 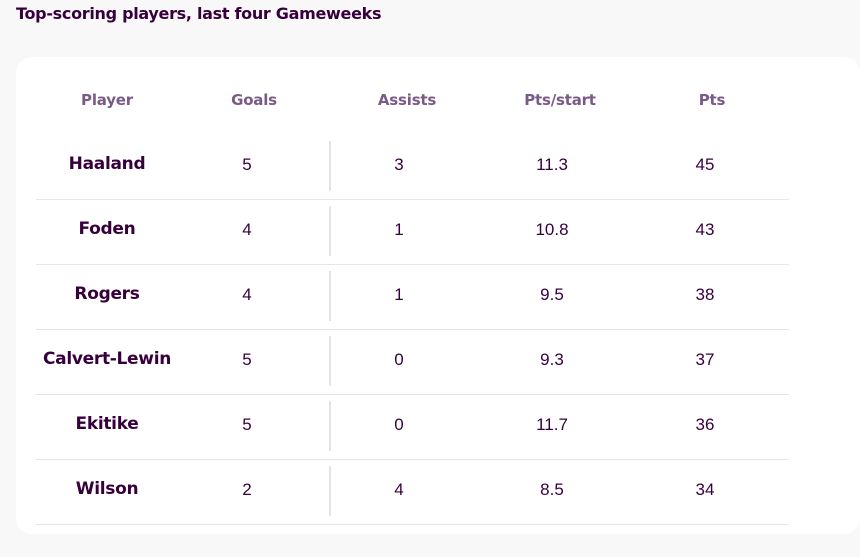 I want to click on pts-value: 36, so click(x=705, y=424).